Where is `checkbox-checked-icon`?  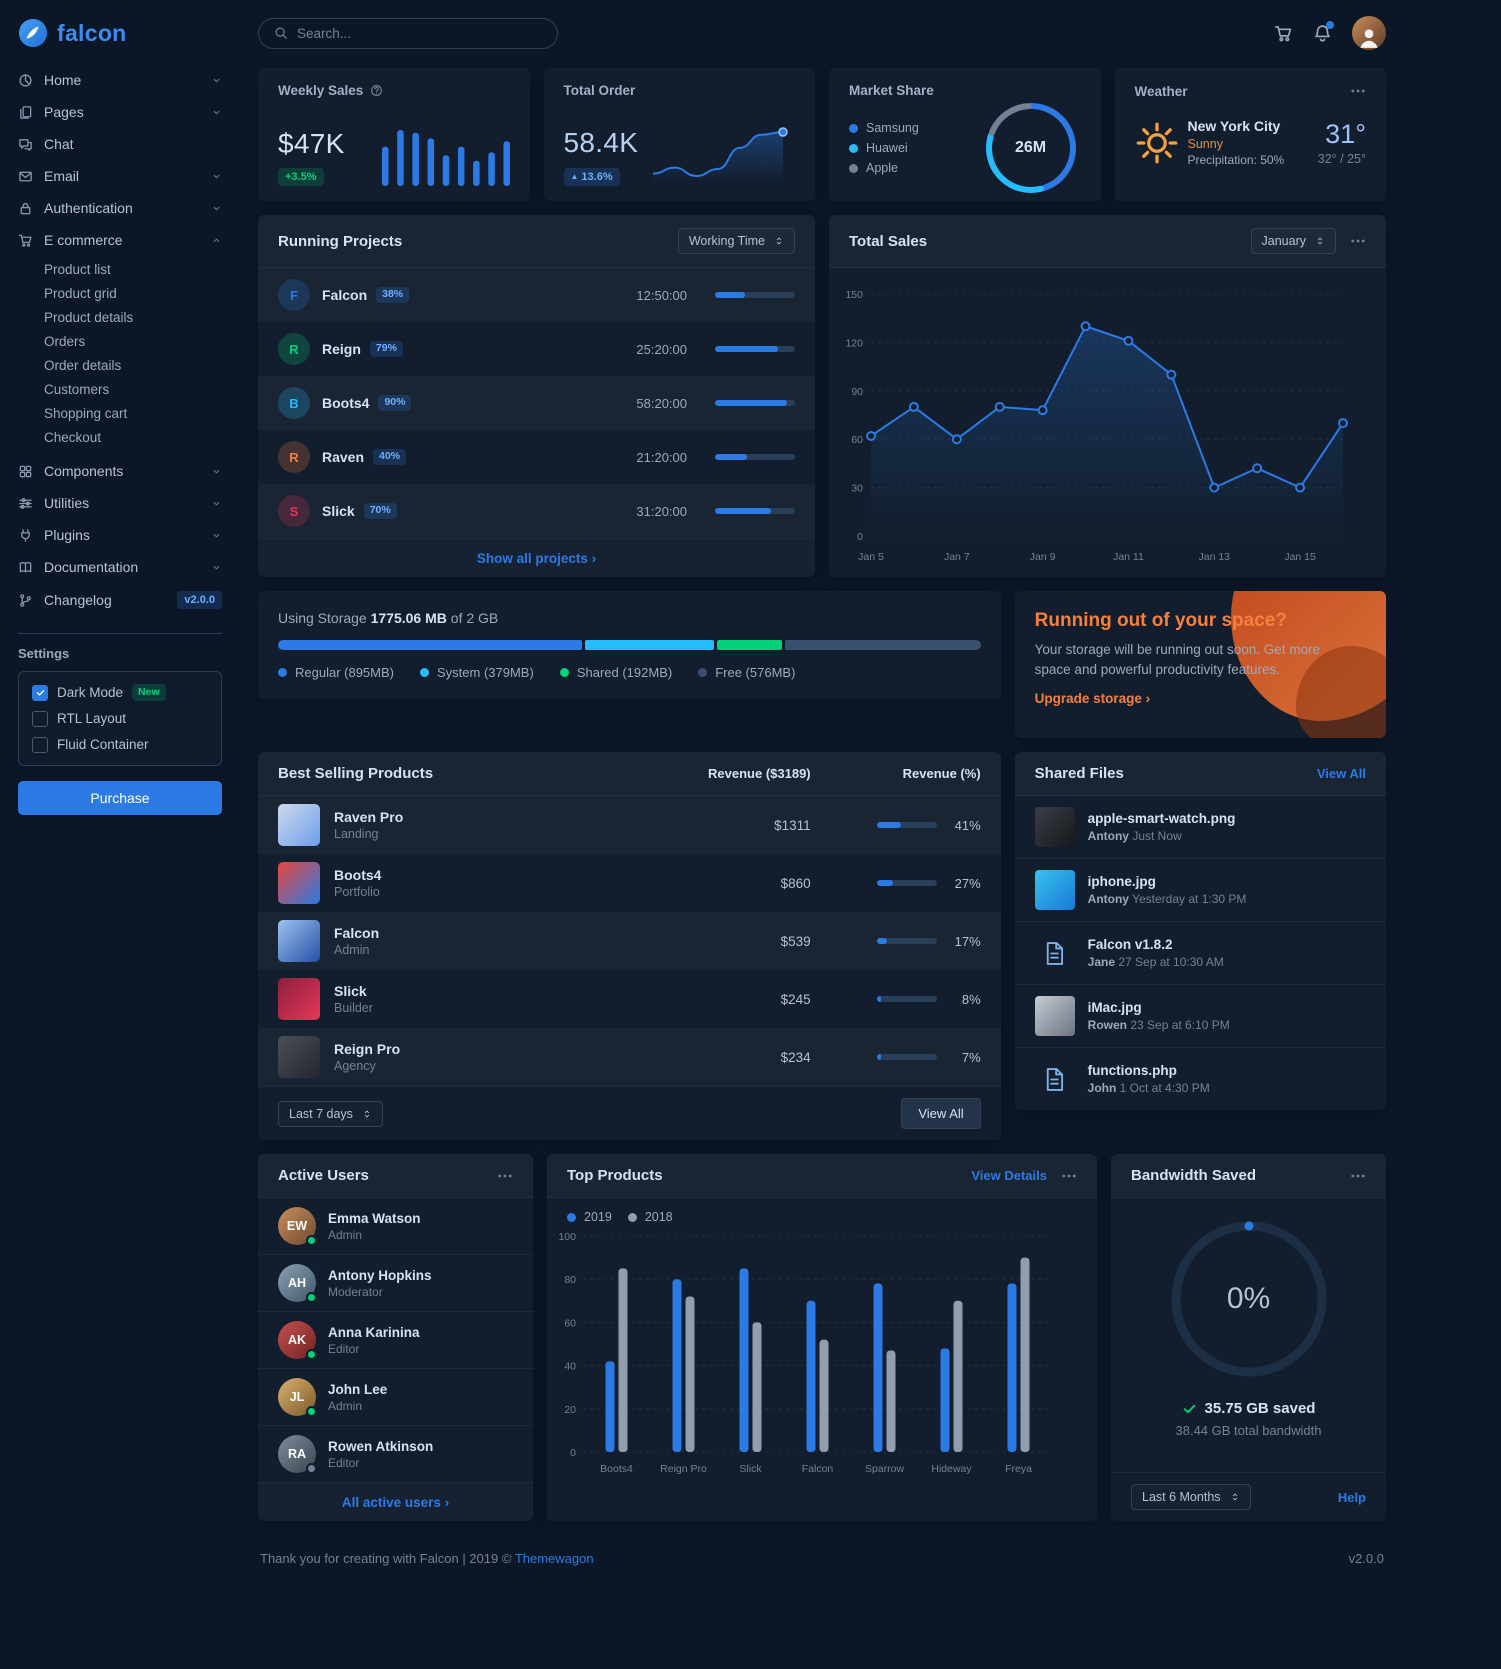
checkbox-checked-icon is located at coordinates (40, 692).